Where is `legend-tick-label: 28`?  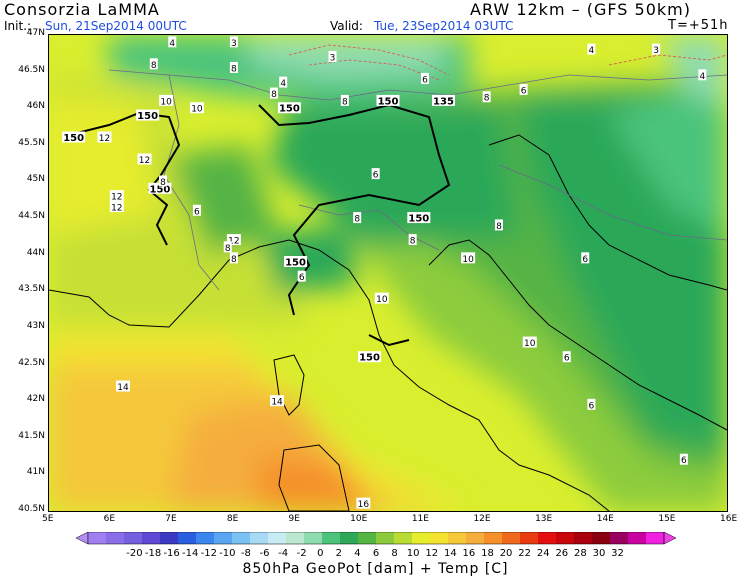
legend-tick-label: 28 is located at coordinates (580, 553).